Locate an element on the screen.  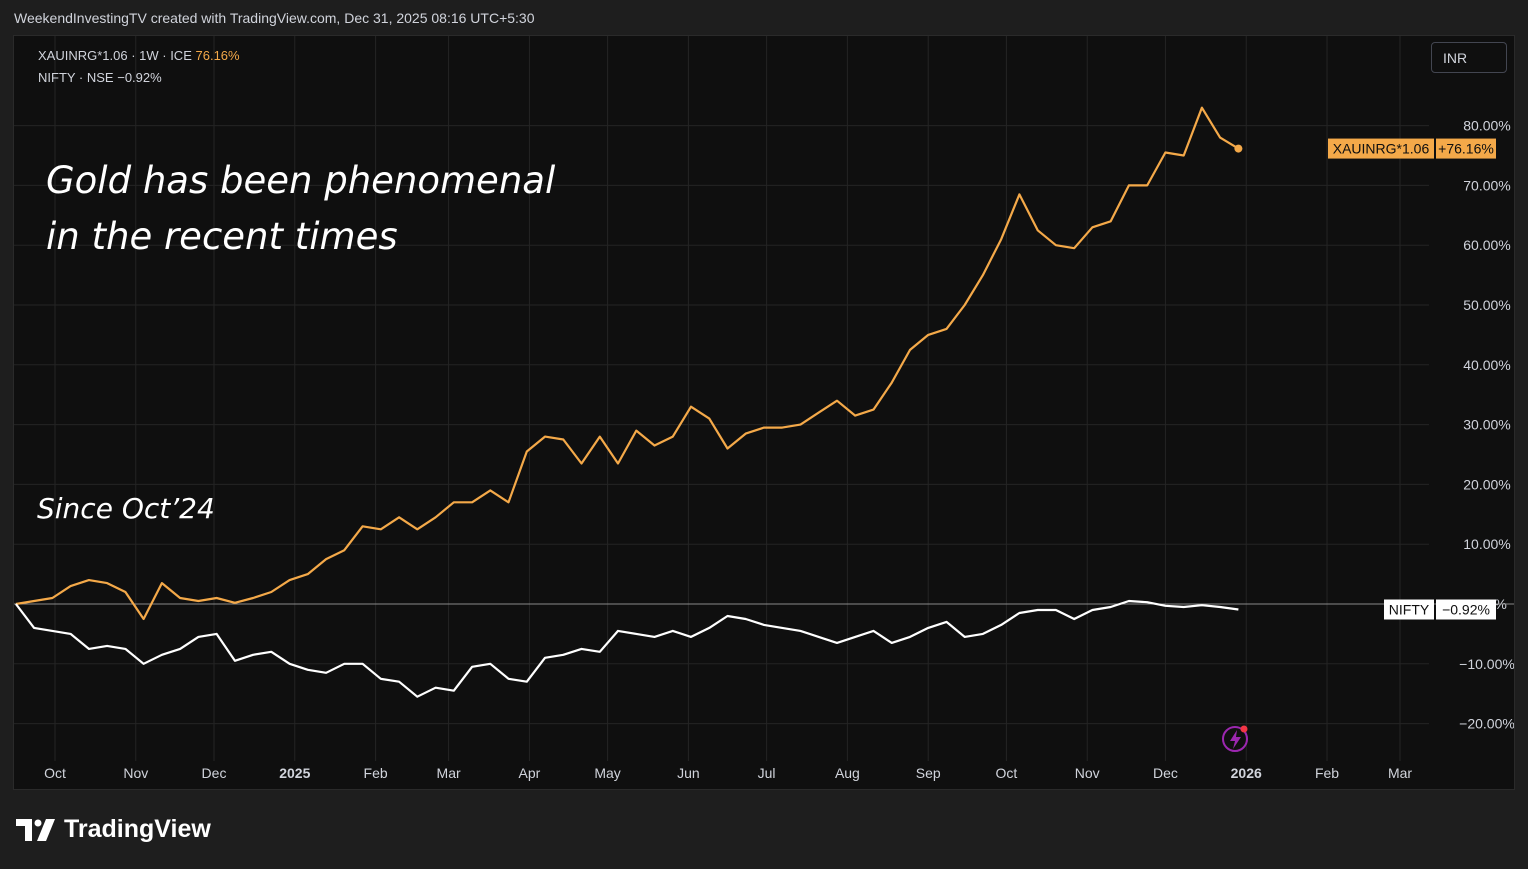
series-line-nifty is located at coordinates (627, 648).